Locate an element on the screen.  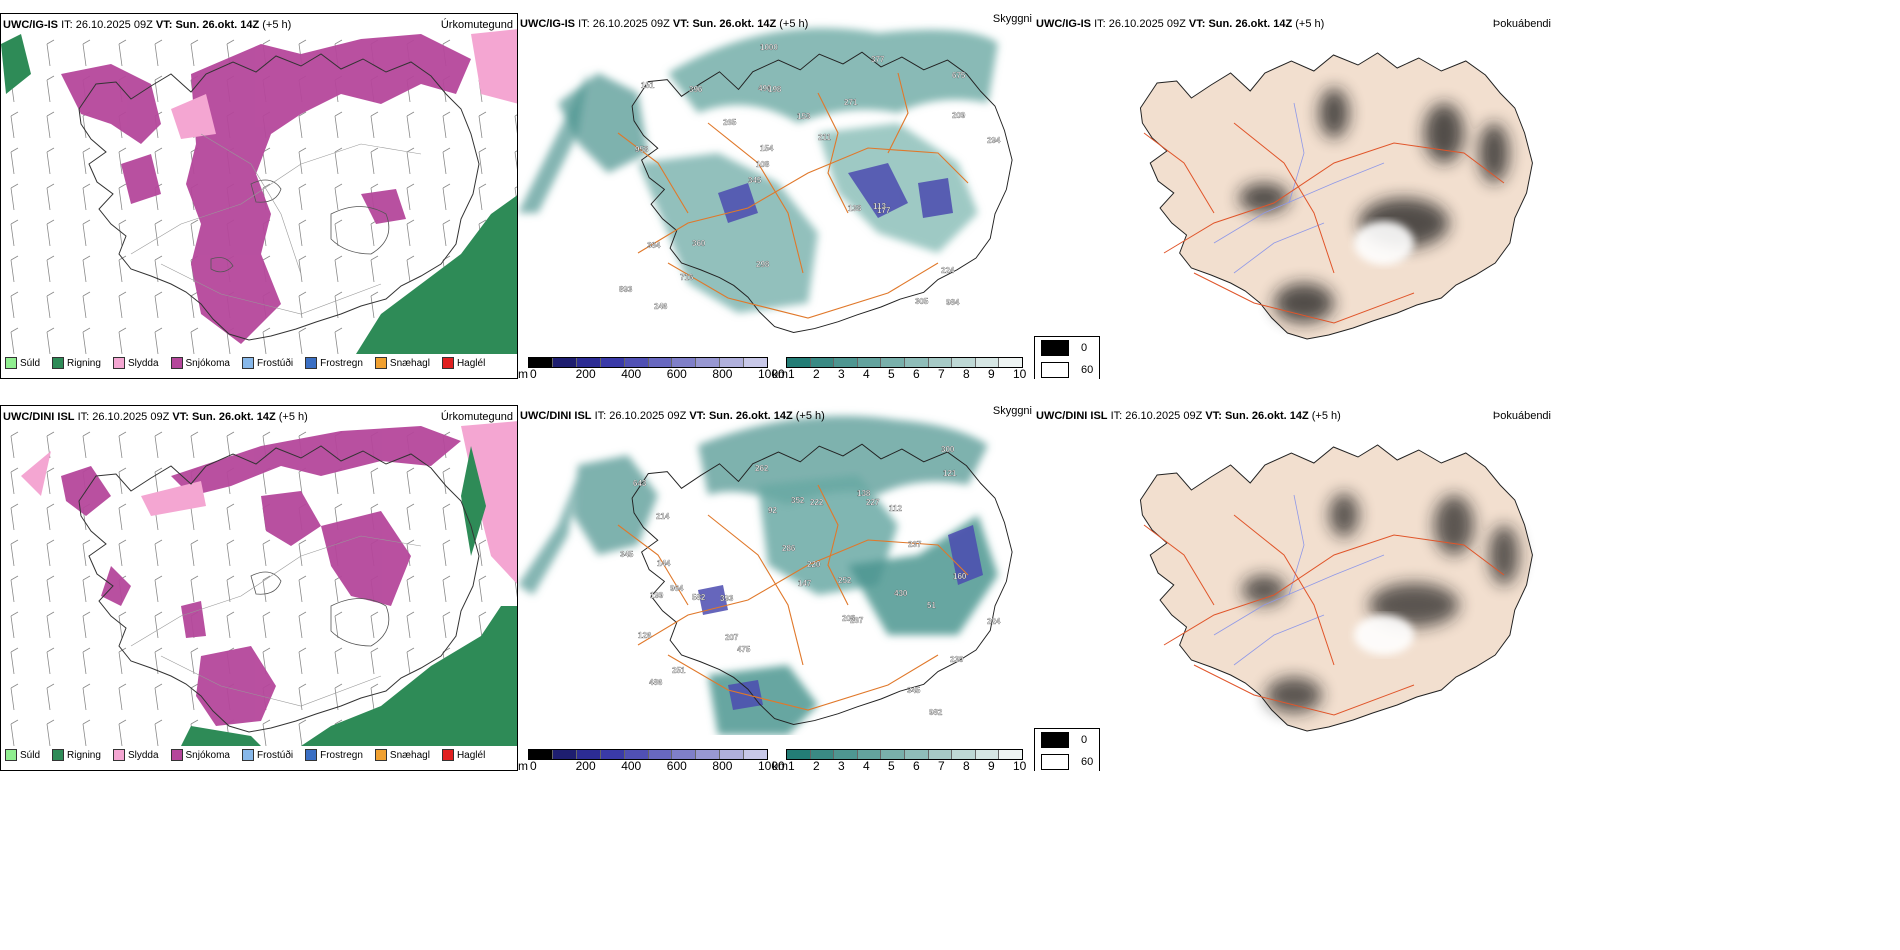
fog-legend-label: 0 is located at coordinates (1084, 348).